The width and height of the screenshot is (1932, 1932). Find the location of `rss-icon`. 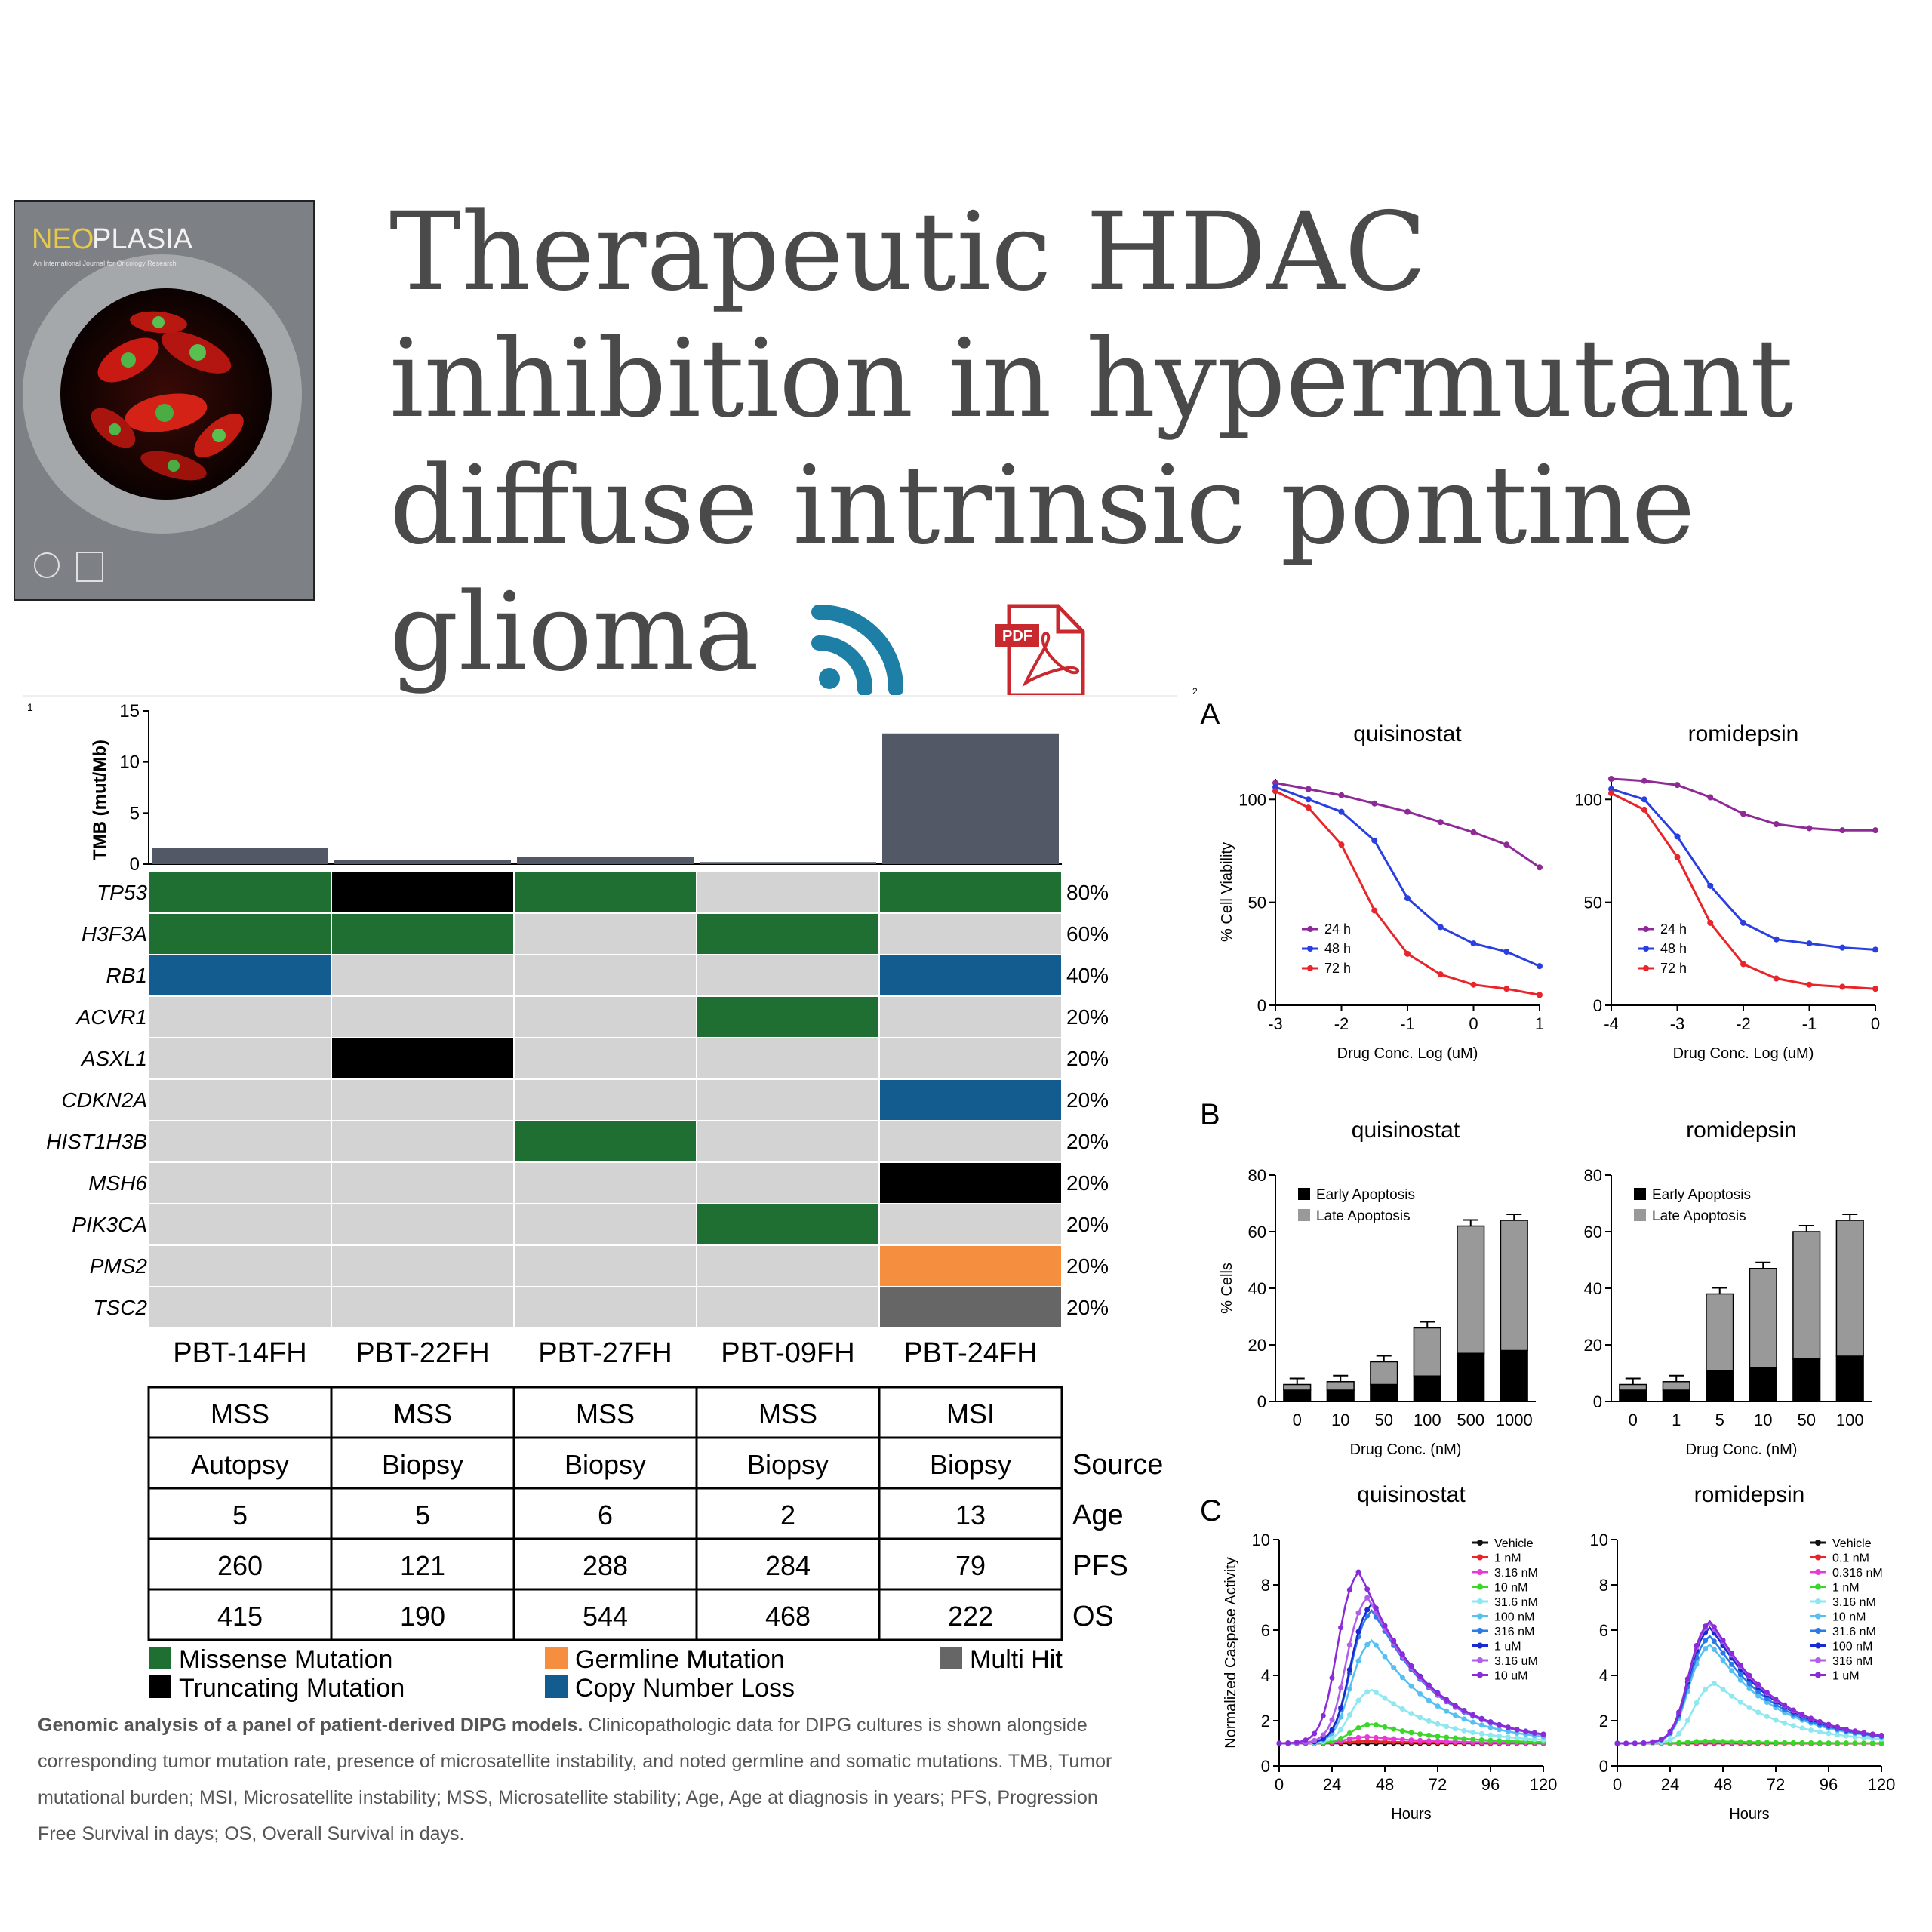

rss-icon is located at coordinates (861, 650).